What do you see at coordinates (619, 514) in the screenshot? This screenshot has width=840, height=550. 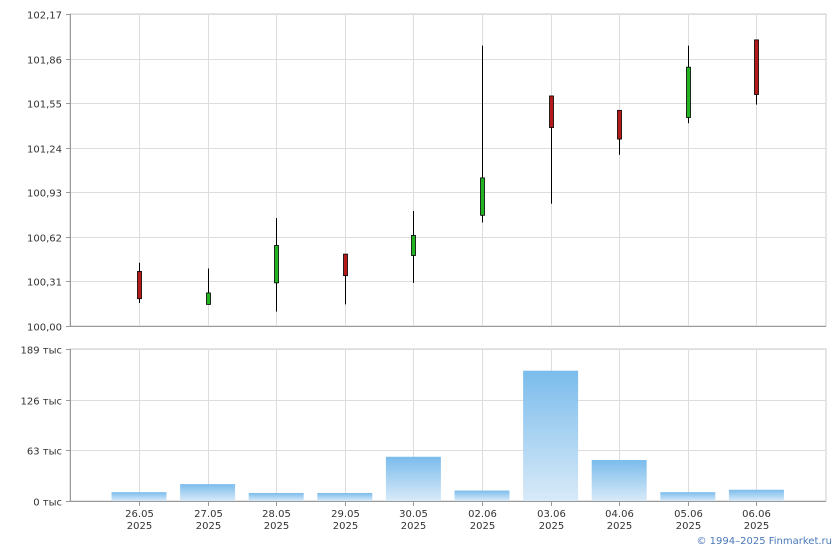 I see `x-tick-label-date: 04.06` at bounding box center [619, 514].